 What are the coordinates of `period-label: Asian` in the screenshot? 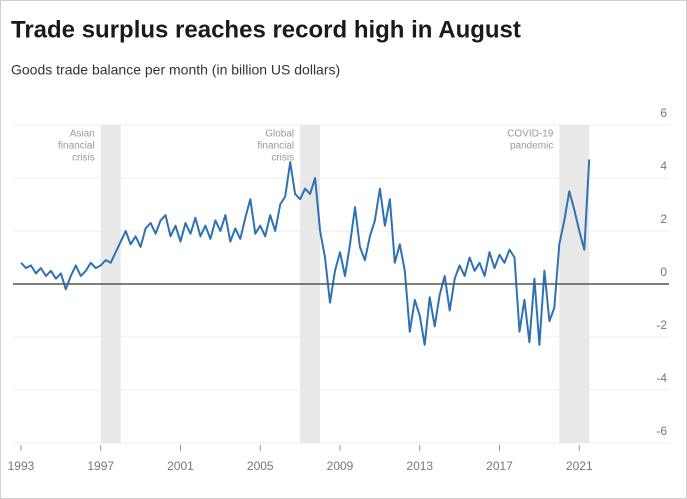 It's located at (82, 134).